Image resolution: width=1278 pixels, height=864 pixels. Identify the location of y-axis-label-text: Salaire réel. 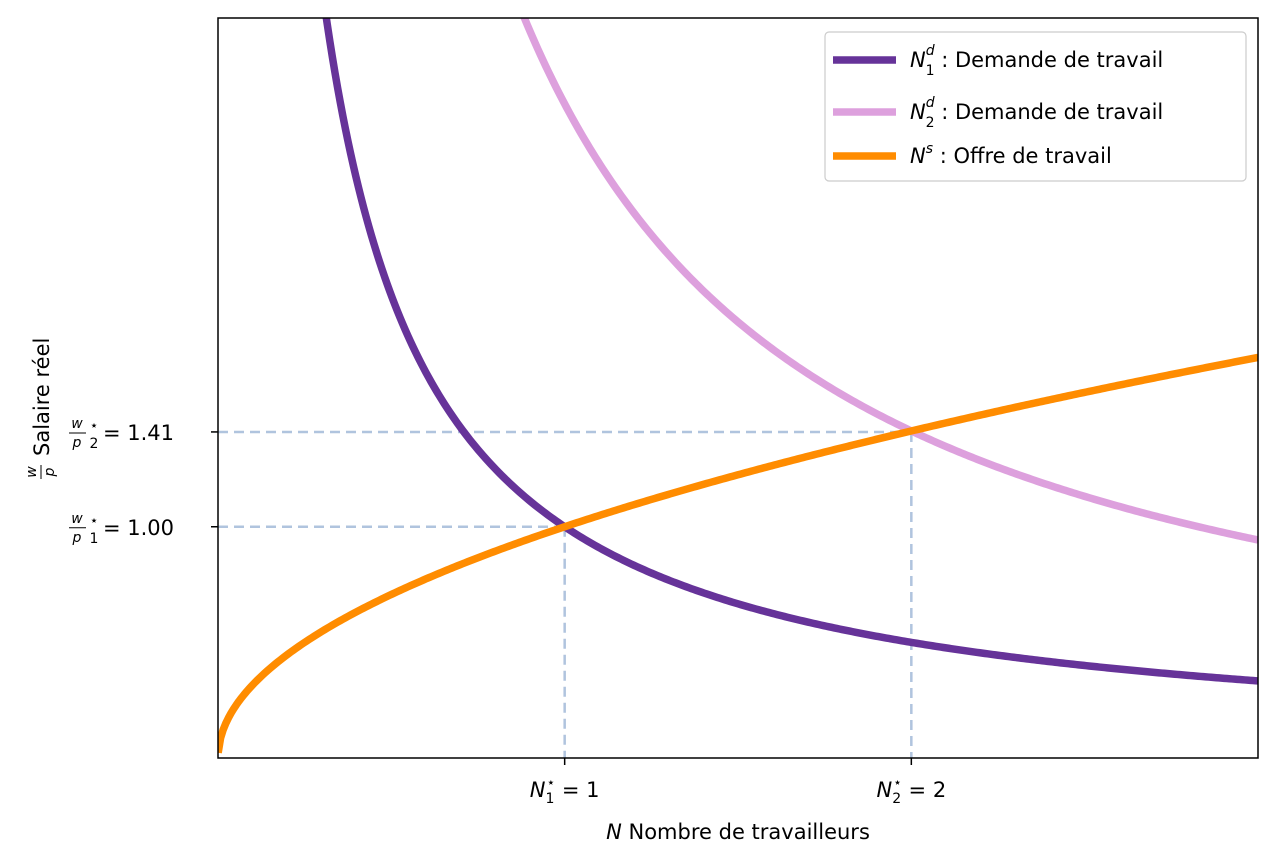
(42, 397).